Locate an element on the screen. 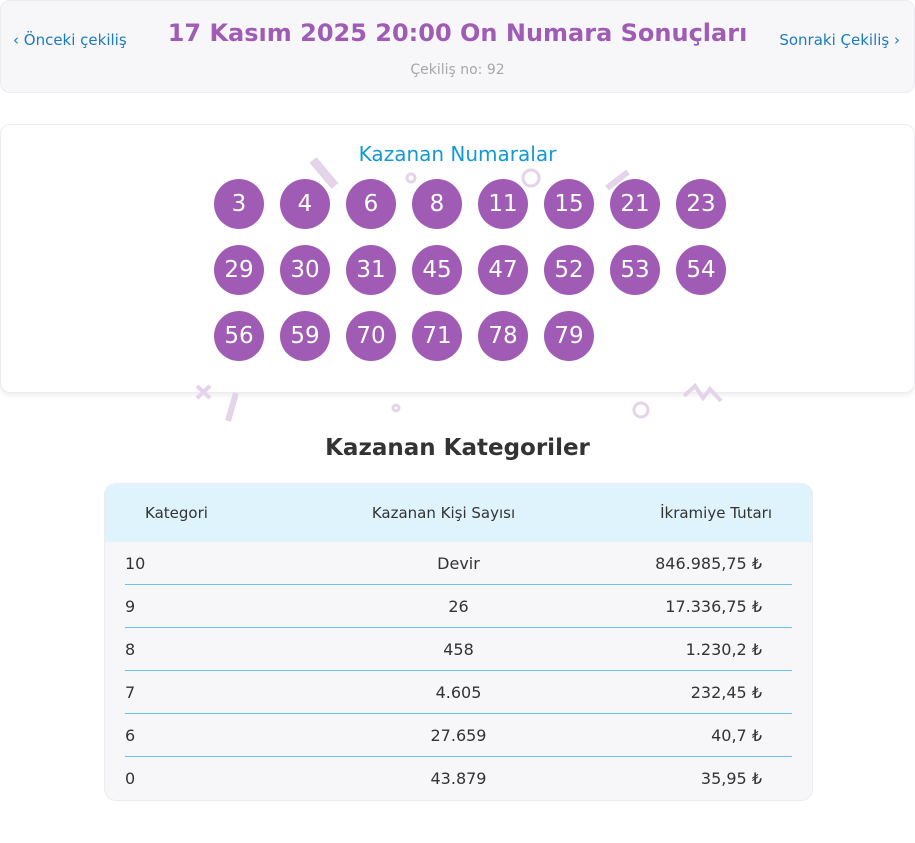 The image size is (915, 843). number-ball: 71 is located at coordinates (437, 336).